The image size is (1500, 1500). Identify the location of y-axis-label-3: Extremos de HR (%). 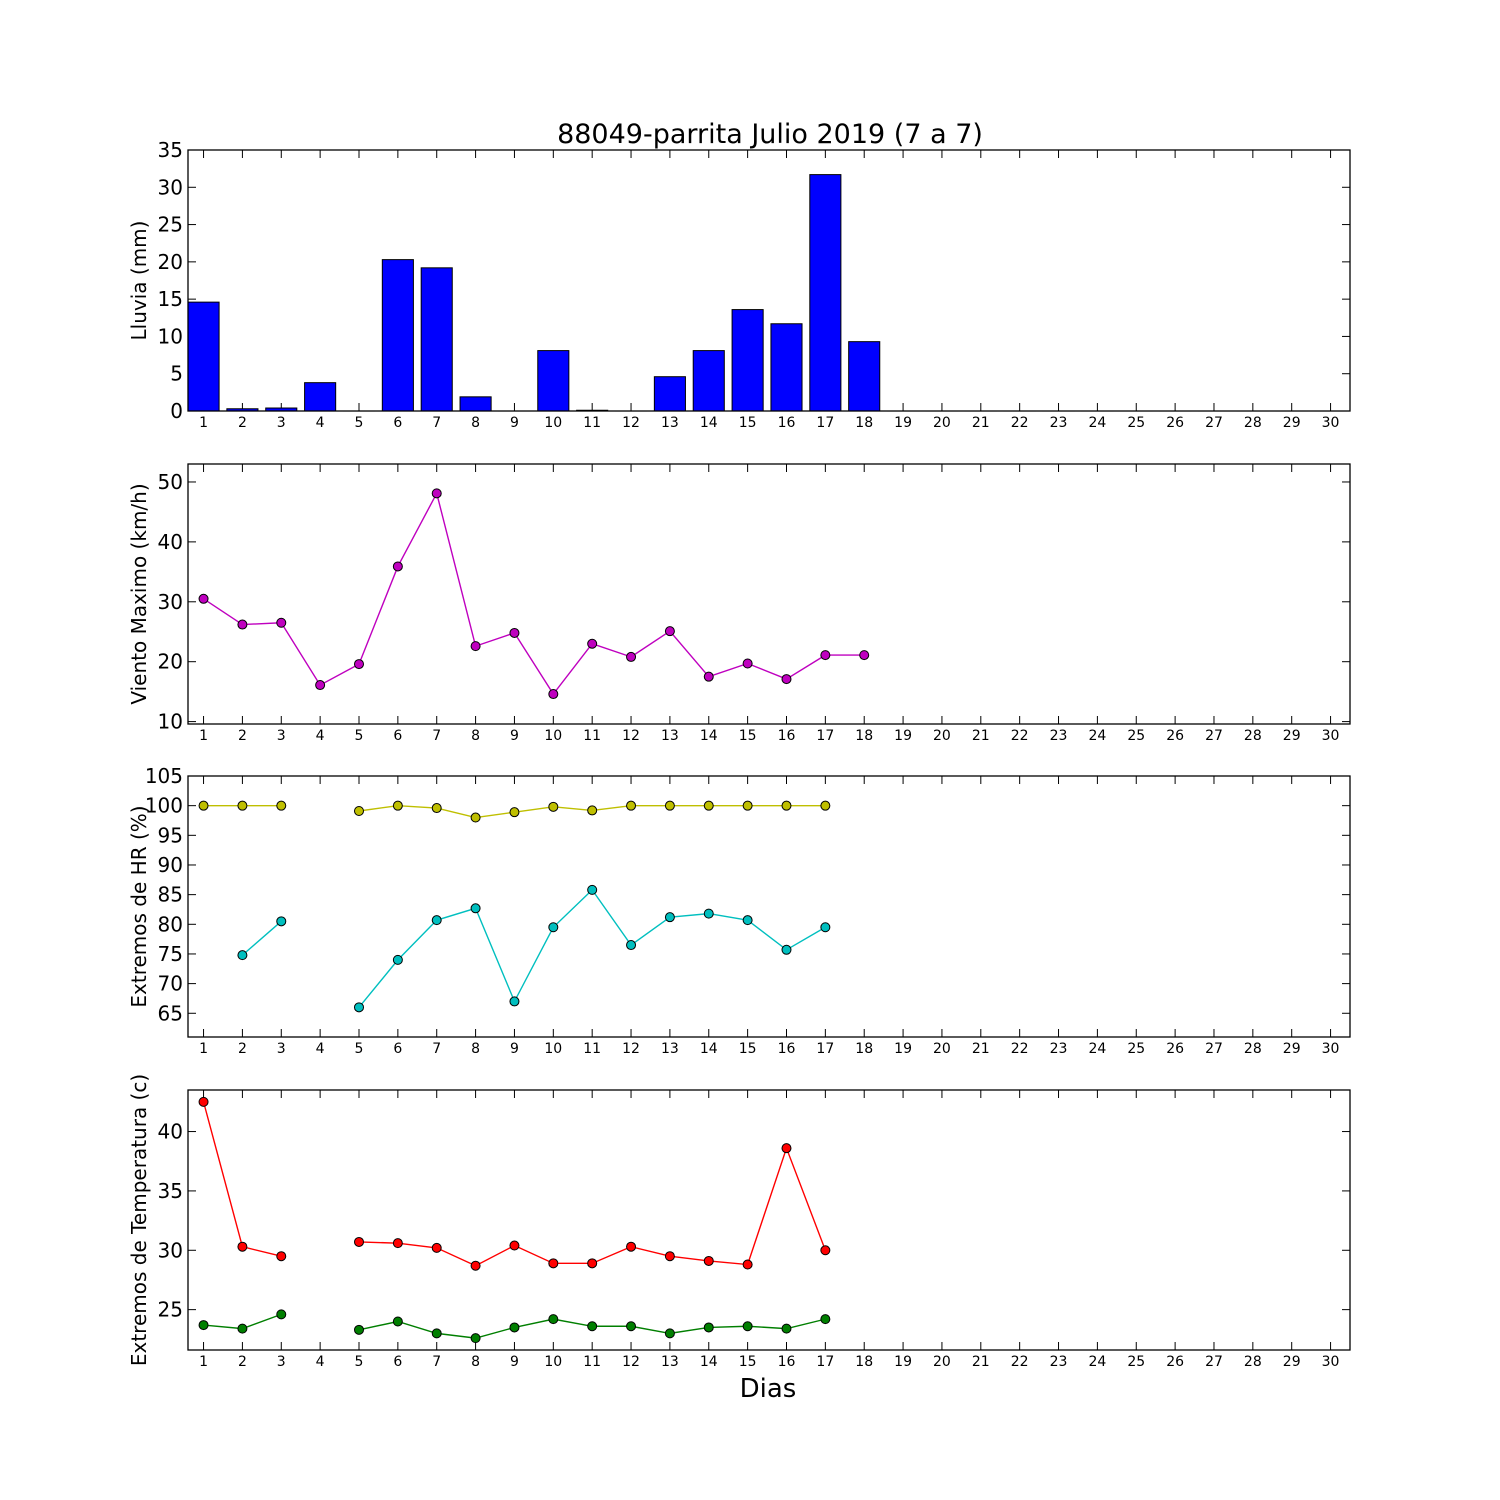
(139, 906).